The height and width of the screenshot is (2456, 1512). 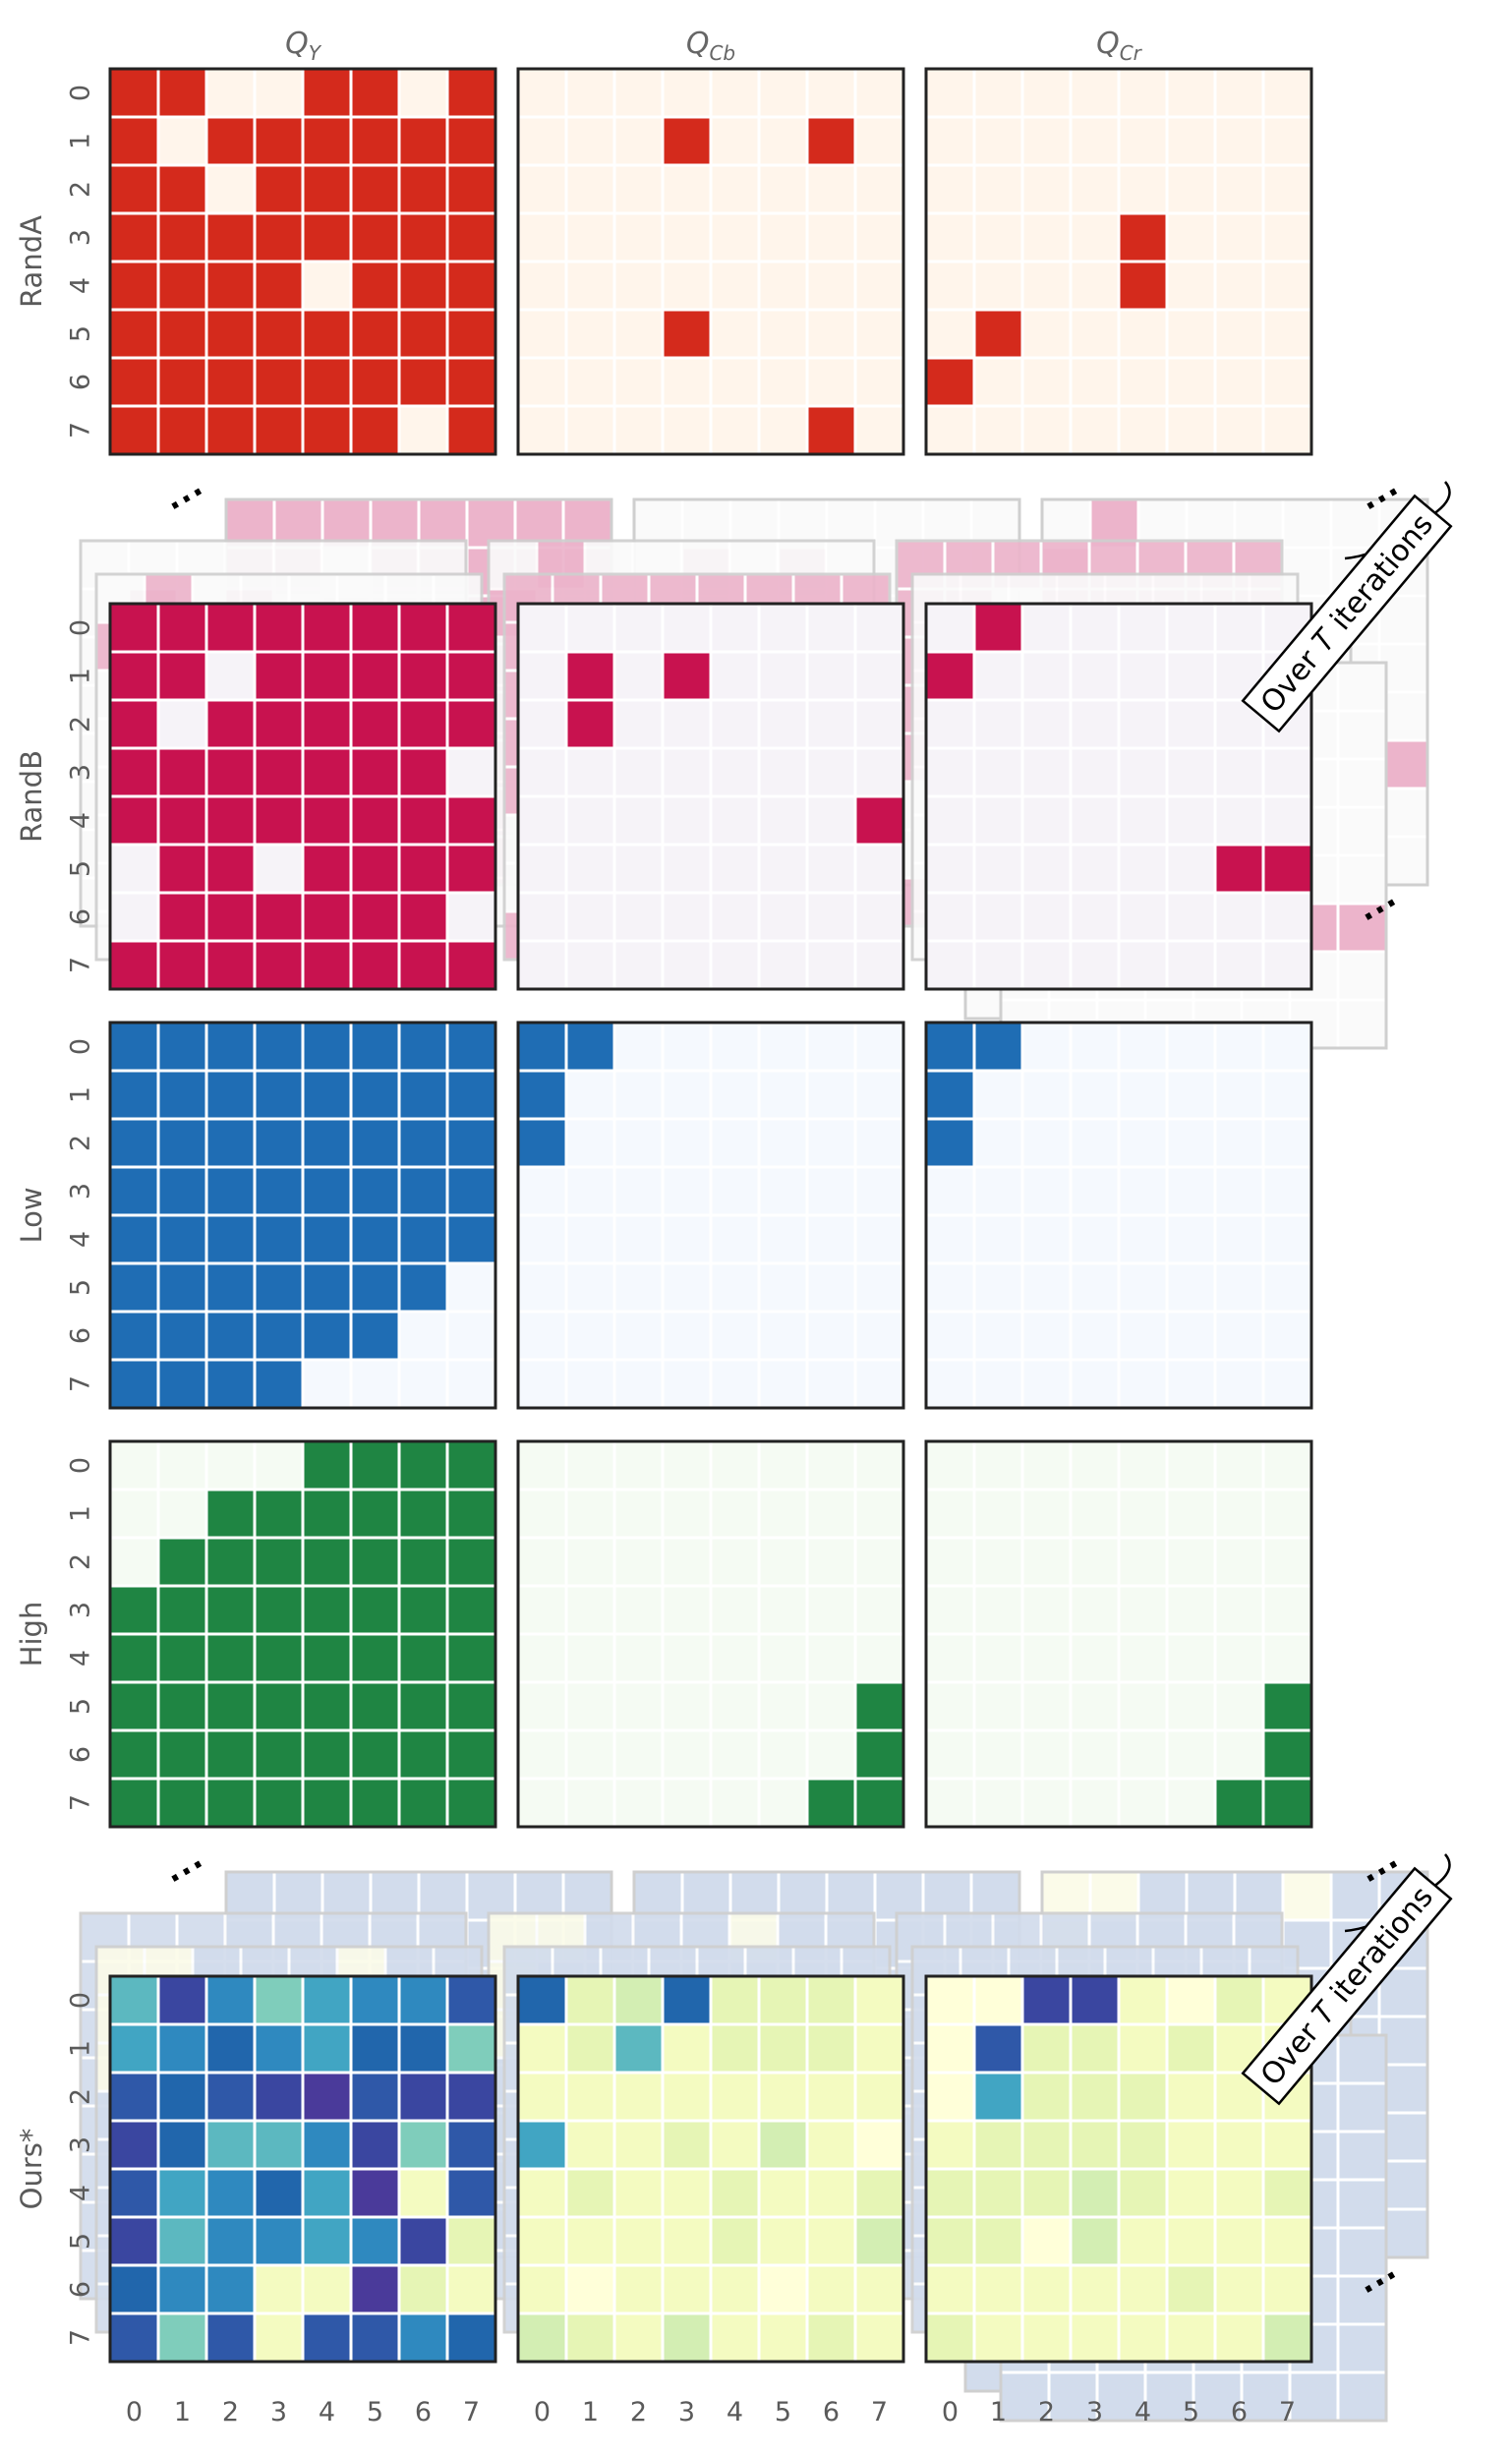 I want to click on heatmap-panel, so click(x=1118, y=1634).